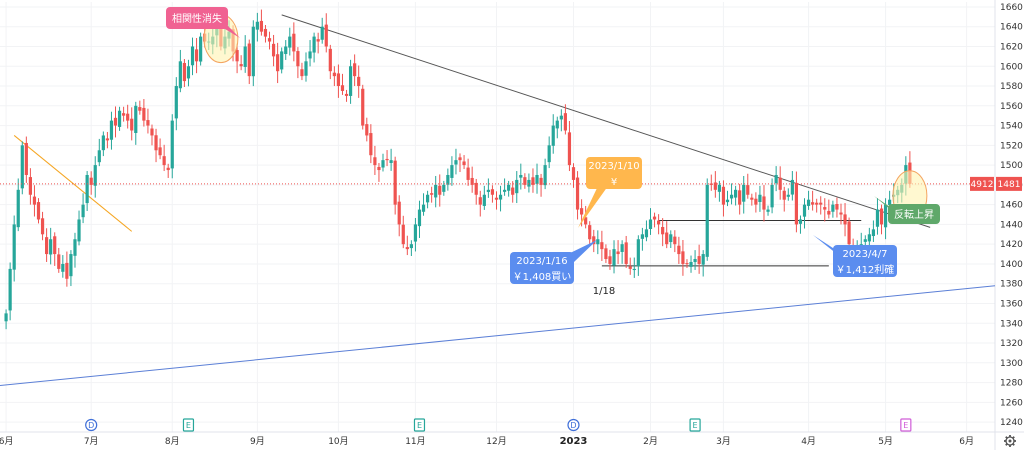 This screenshot has height=450, width=1024. What do you see at coordinates (1011, 87) in the screenshot?
I see `y-tick-label: 1580` at bounding box center [1011, 87].